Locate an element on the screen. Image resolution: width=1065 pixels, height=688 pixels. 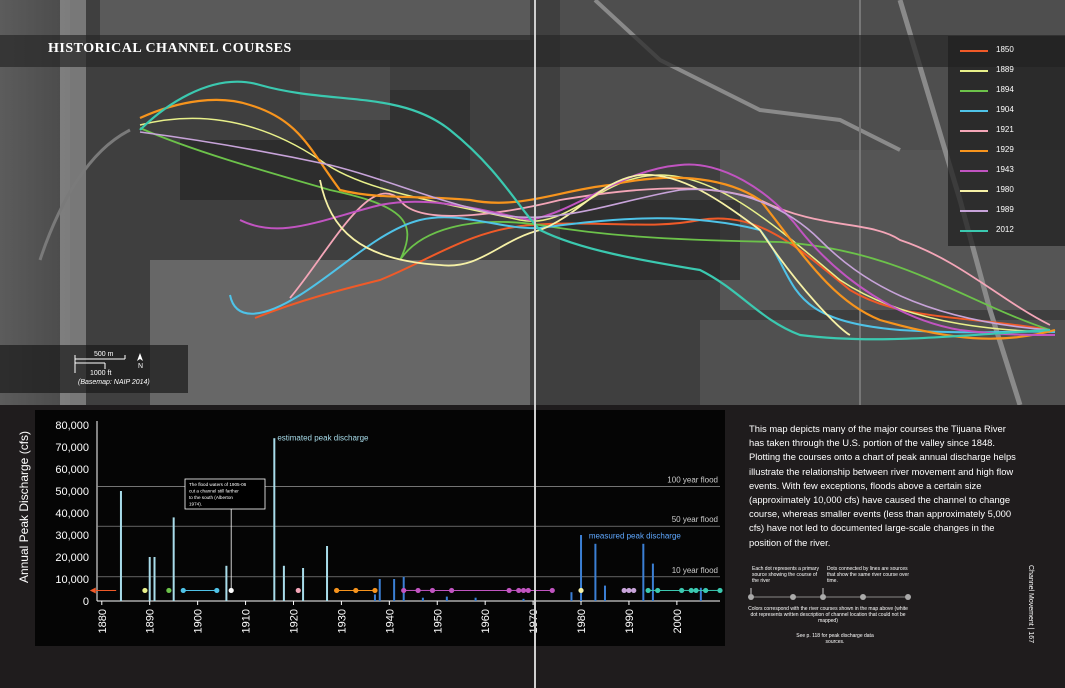
legend-item: 2012 is located at coordinates (1010, 231).